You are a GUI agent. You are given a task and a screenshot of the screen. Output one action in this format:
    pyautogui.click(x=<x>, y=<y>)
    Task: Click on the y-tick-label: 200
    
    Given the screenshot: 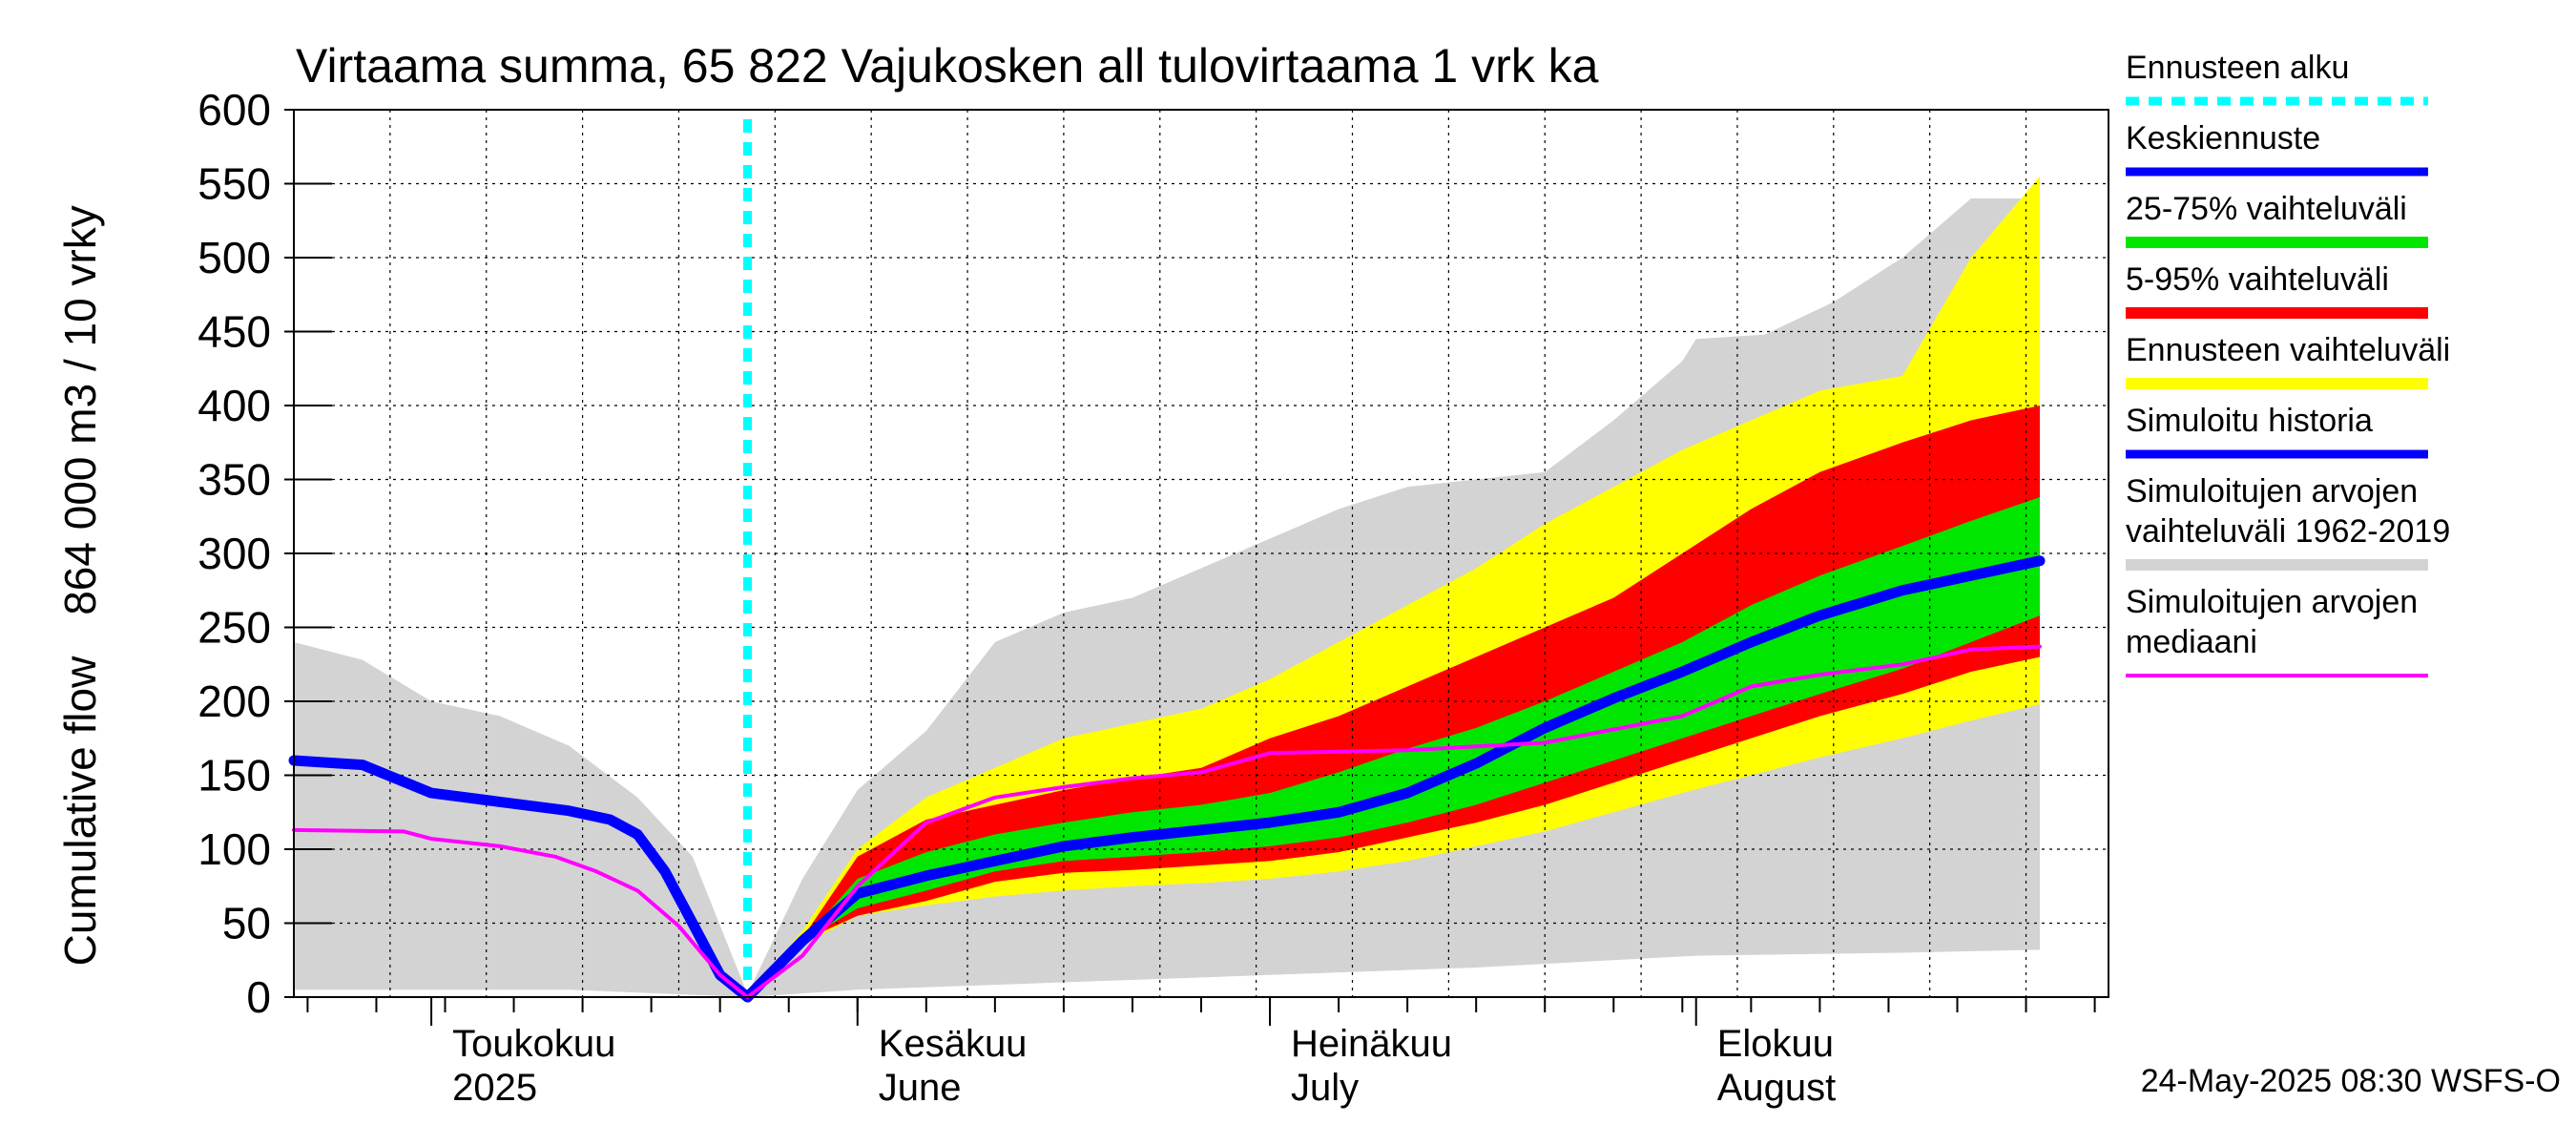 What is the action you would take?
    pyautogui.click(x=234, y=702)
    